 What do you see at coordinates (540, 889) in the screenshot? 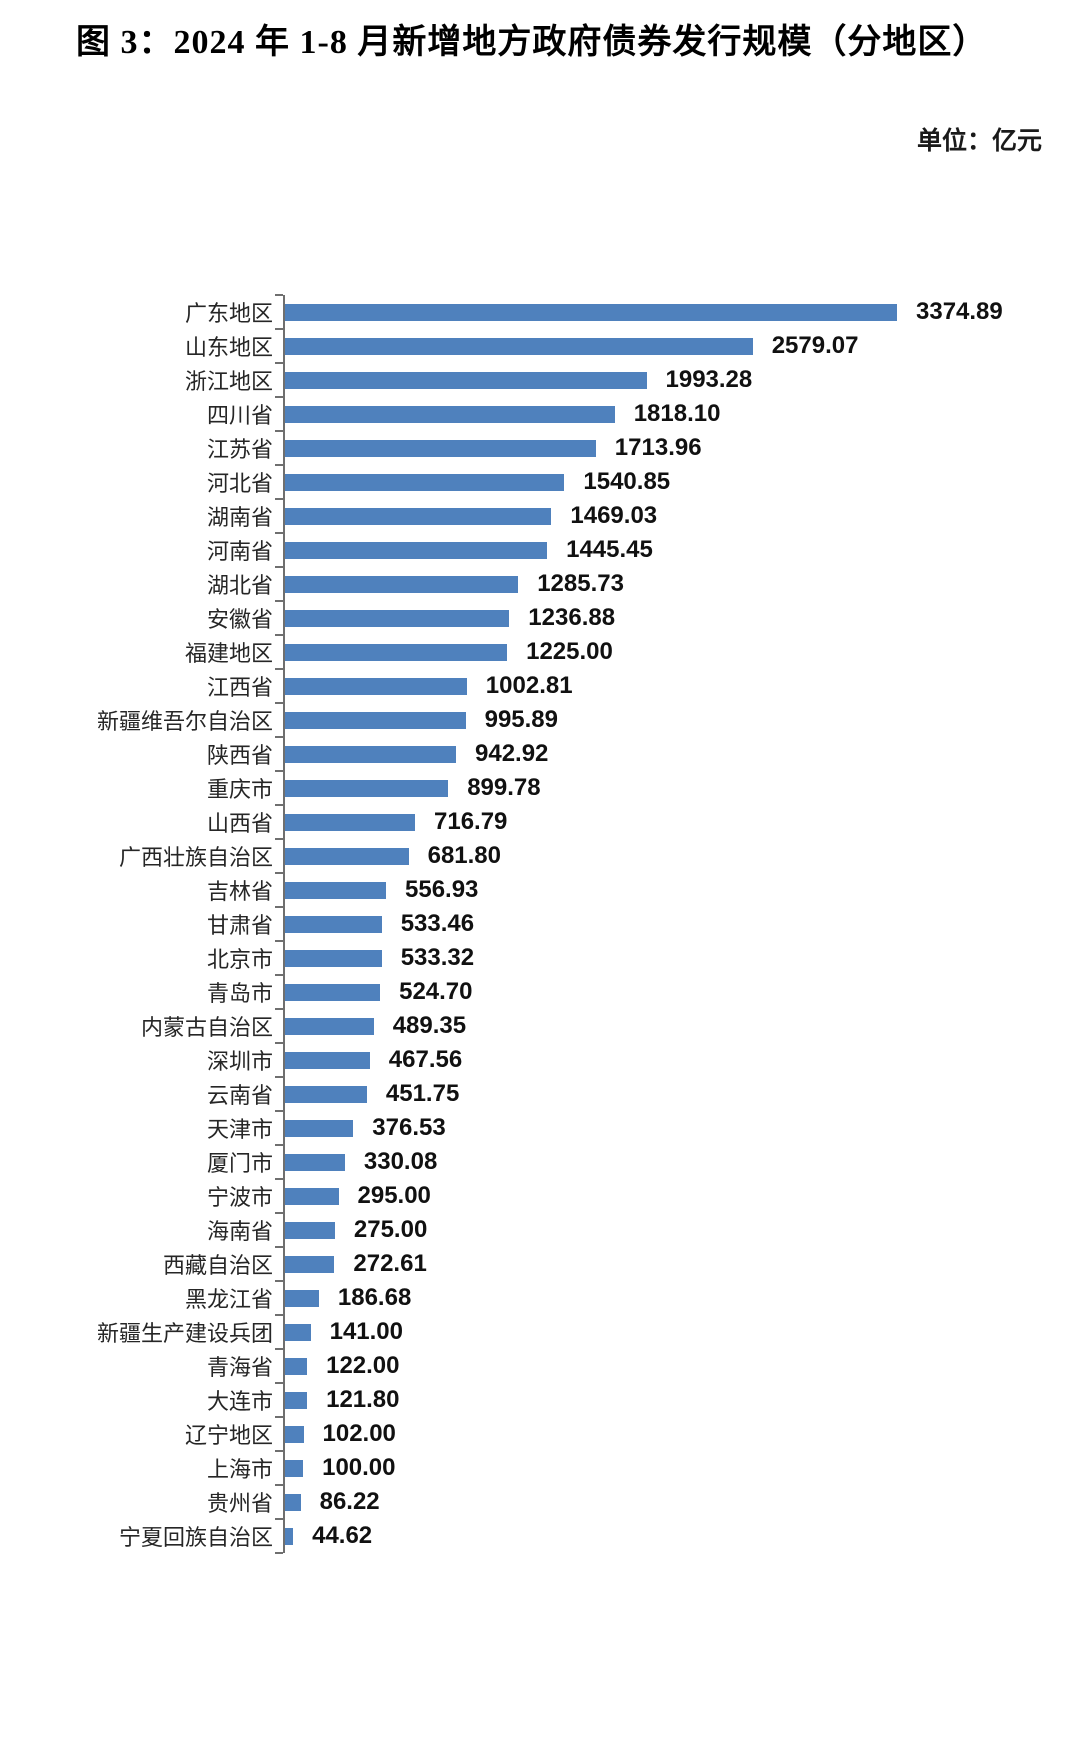
I see `chart-row: 吉林省 556.93` at bounding box center [540, 889].